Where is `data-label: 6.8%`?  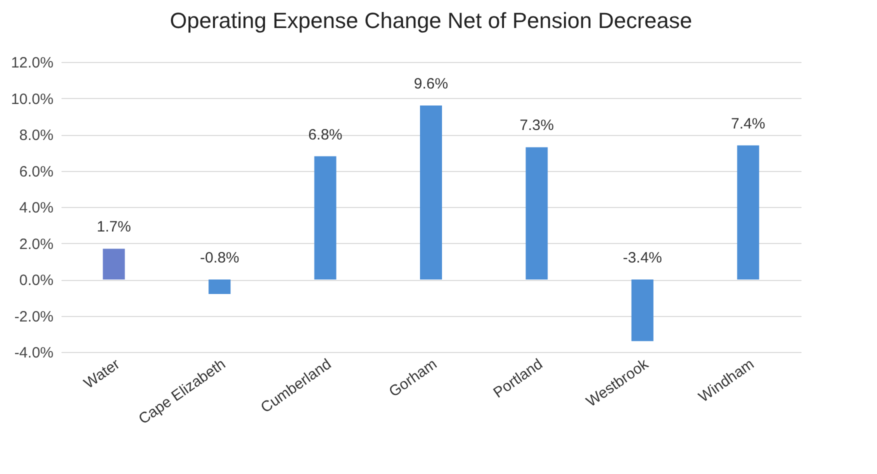
data-label: 6.8% is located at coordinates (325, 135).